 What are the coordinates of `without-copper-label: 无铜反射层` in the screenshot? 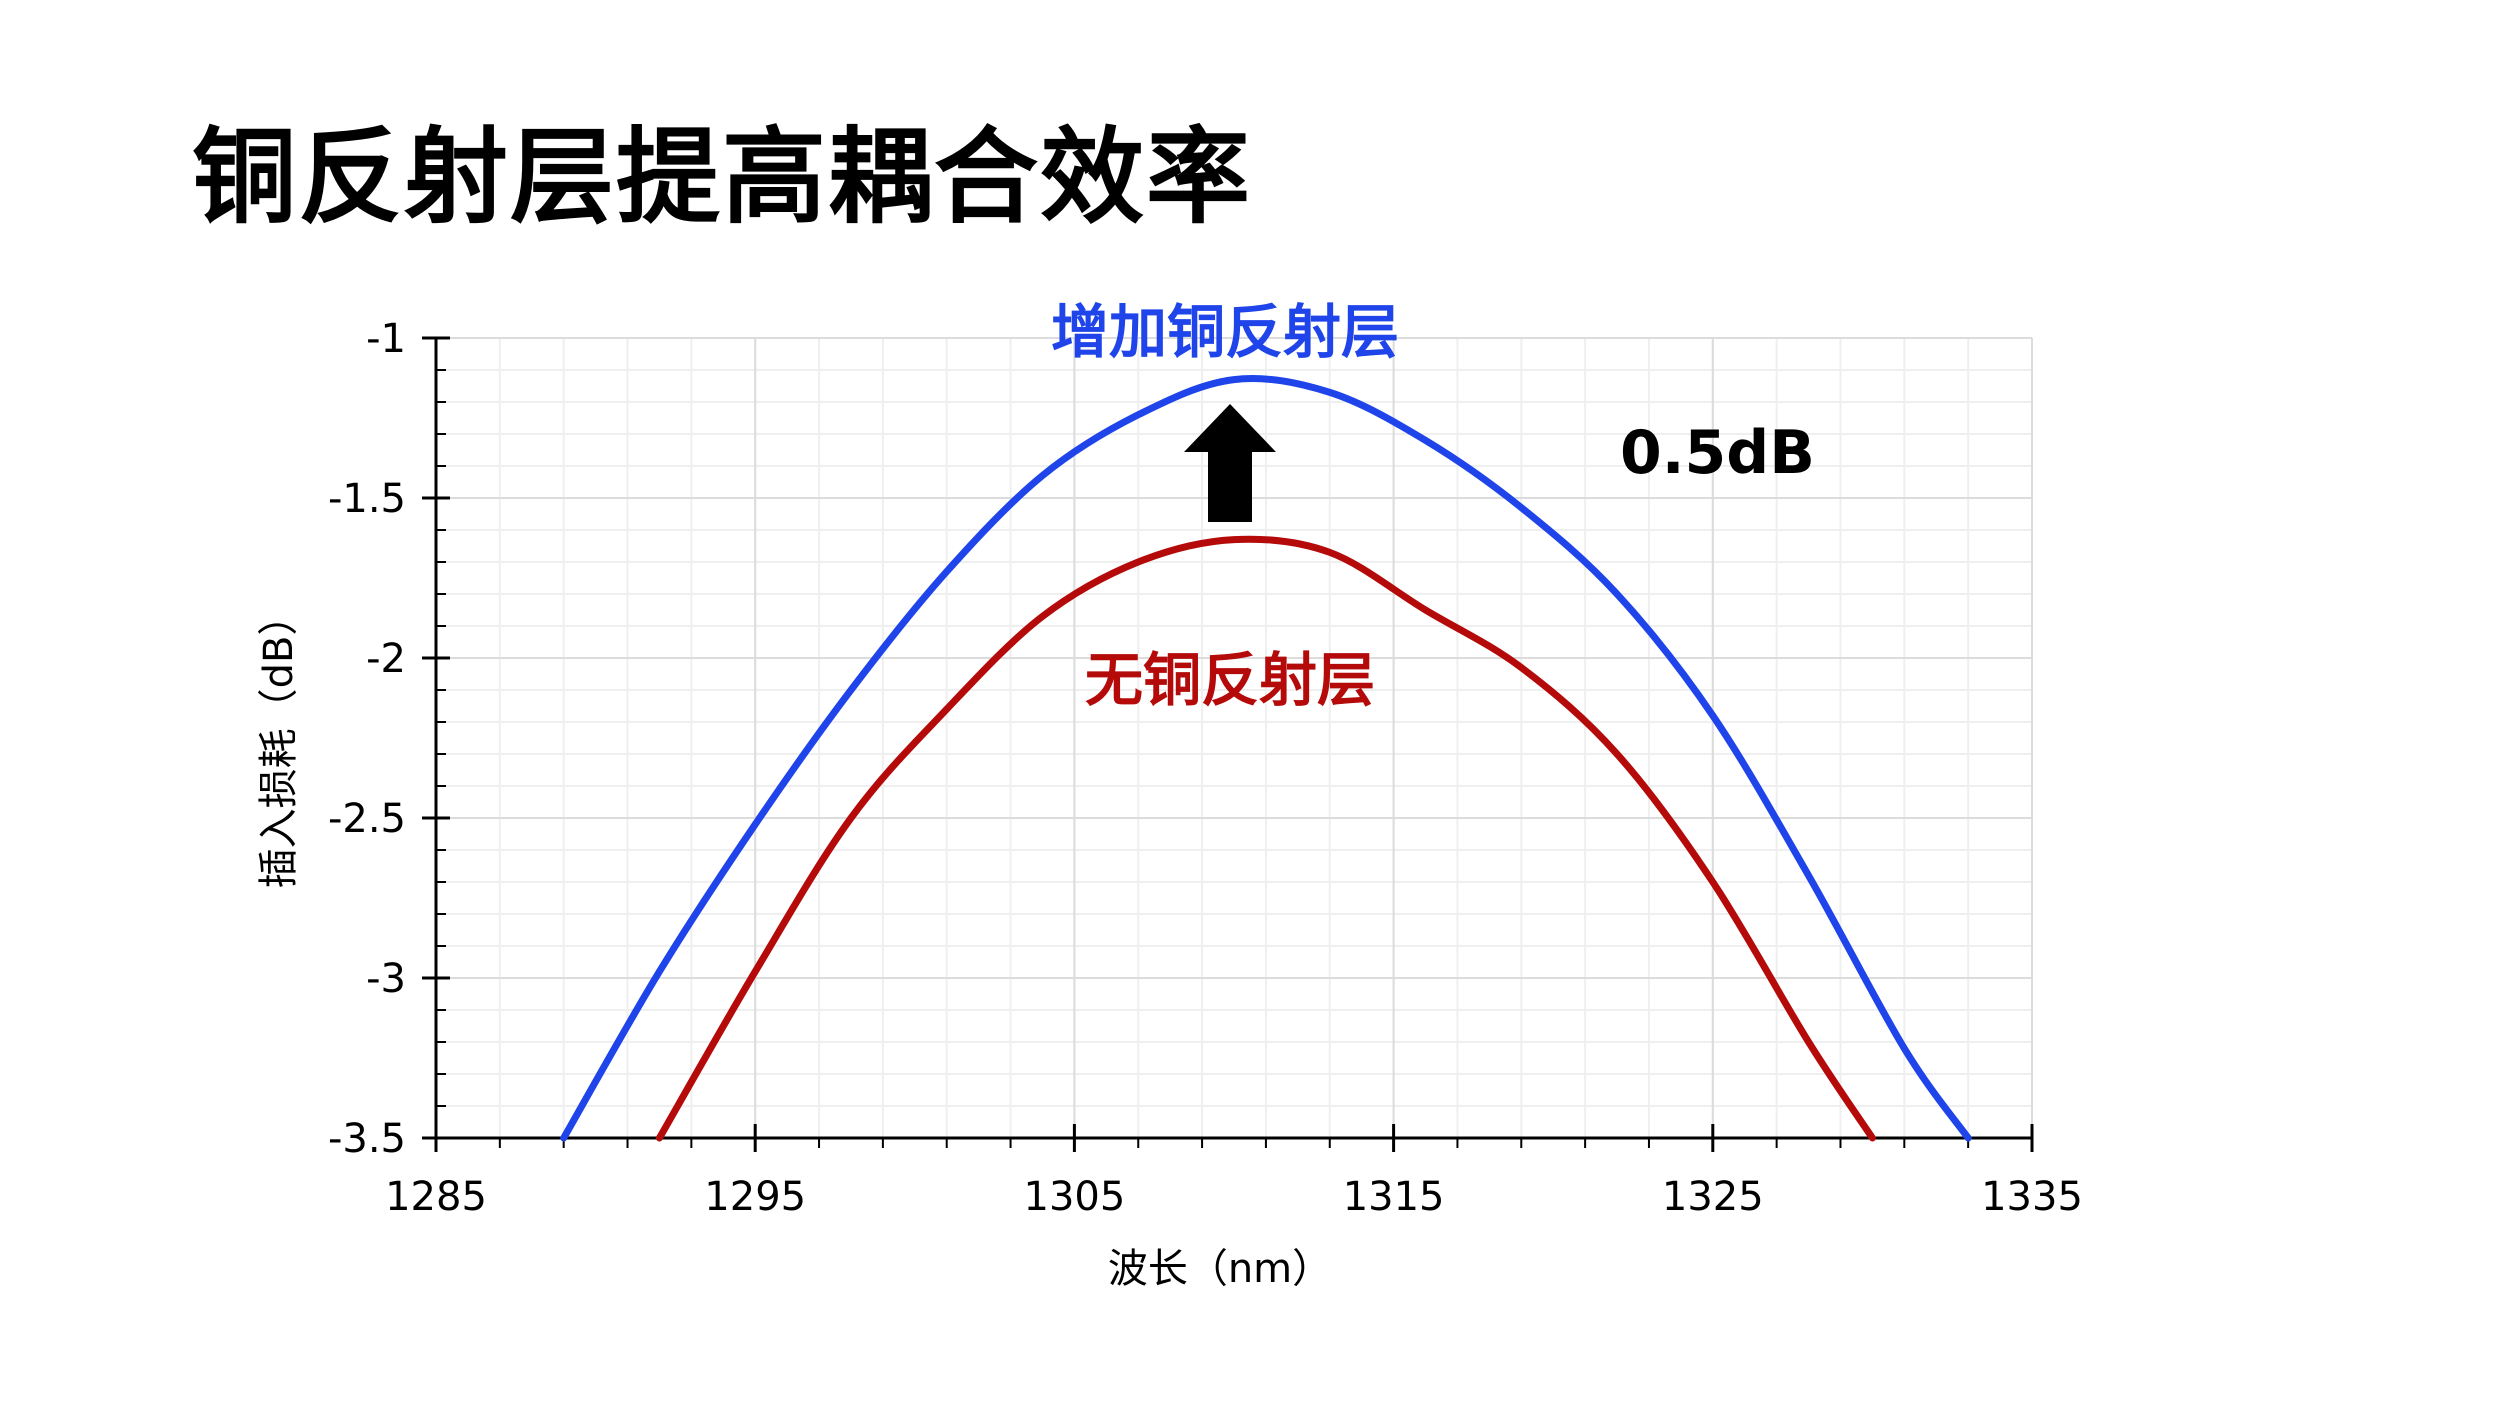 It's located at (1230, 680).